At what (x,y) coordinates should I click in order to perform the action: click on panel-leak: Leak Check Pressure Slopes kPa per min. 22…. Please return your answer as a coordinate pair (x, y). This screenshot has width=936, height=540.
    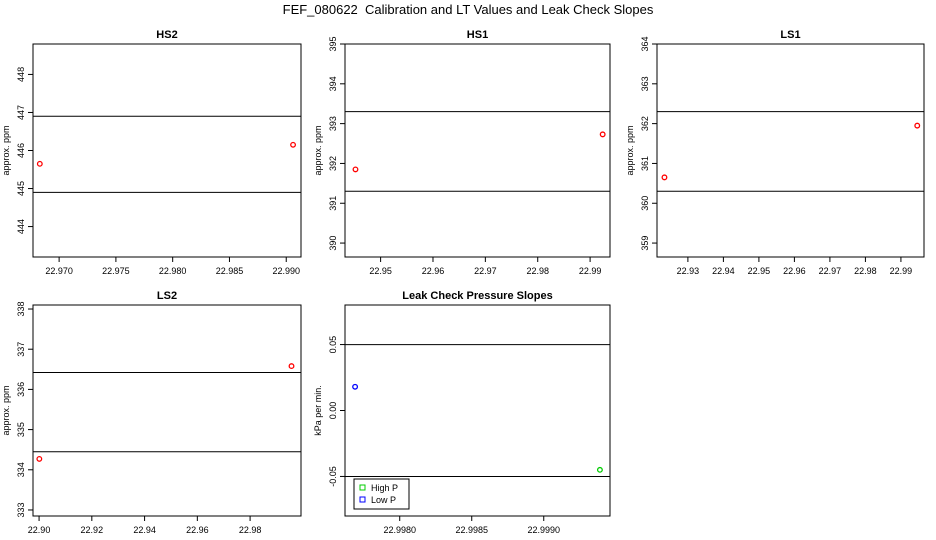
    Looking at the image, I should click on (462, 412).